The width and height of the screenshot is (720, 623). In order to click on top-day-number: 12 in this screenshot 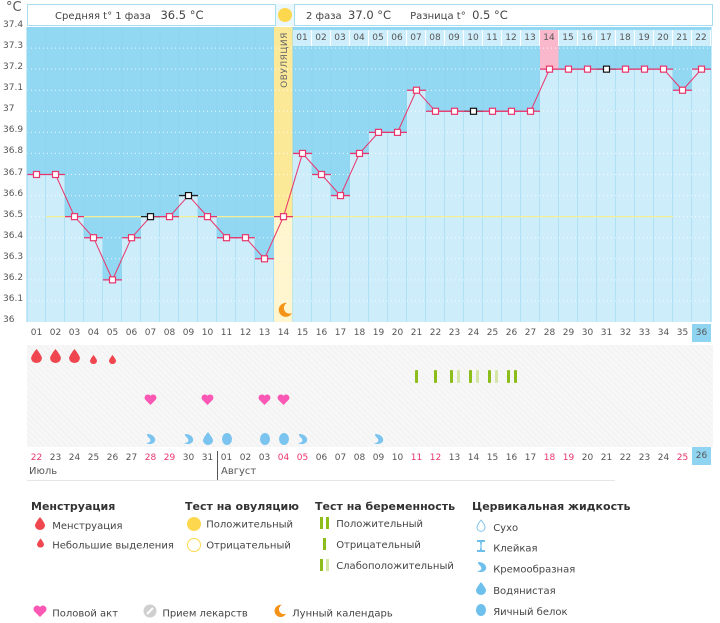, I will do `click(511, 38)`.